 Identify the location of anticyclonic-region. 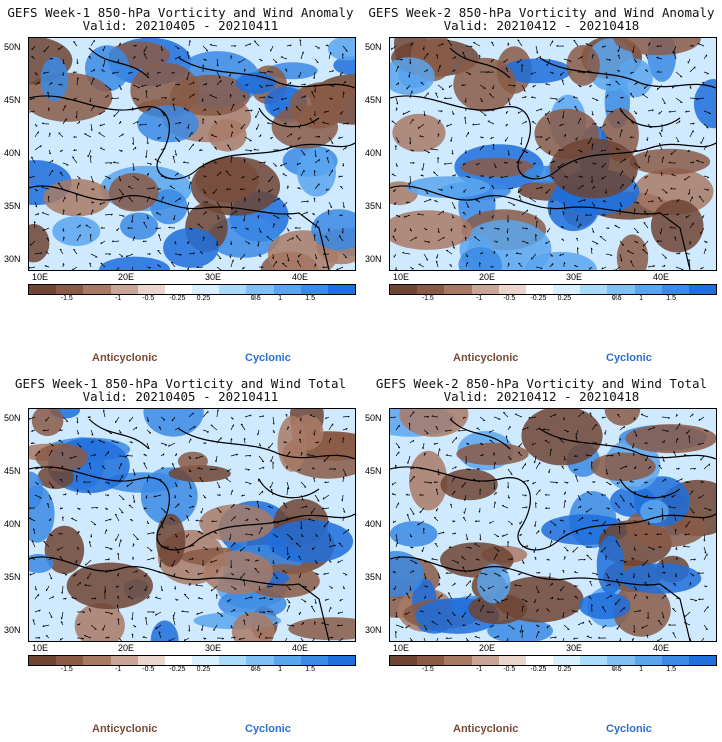
(485, 84).